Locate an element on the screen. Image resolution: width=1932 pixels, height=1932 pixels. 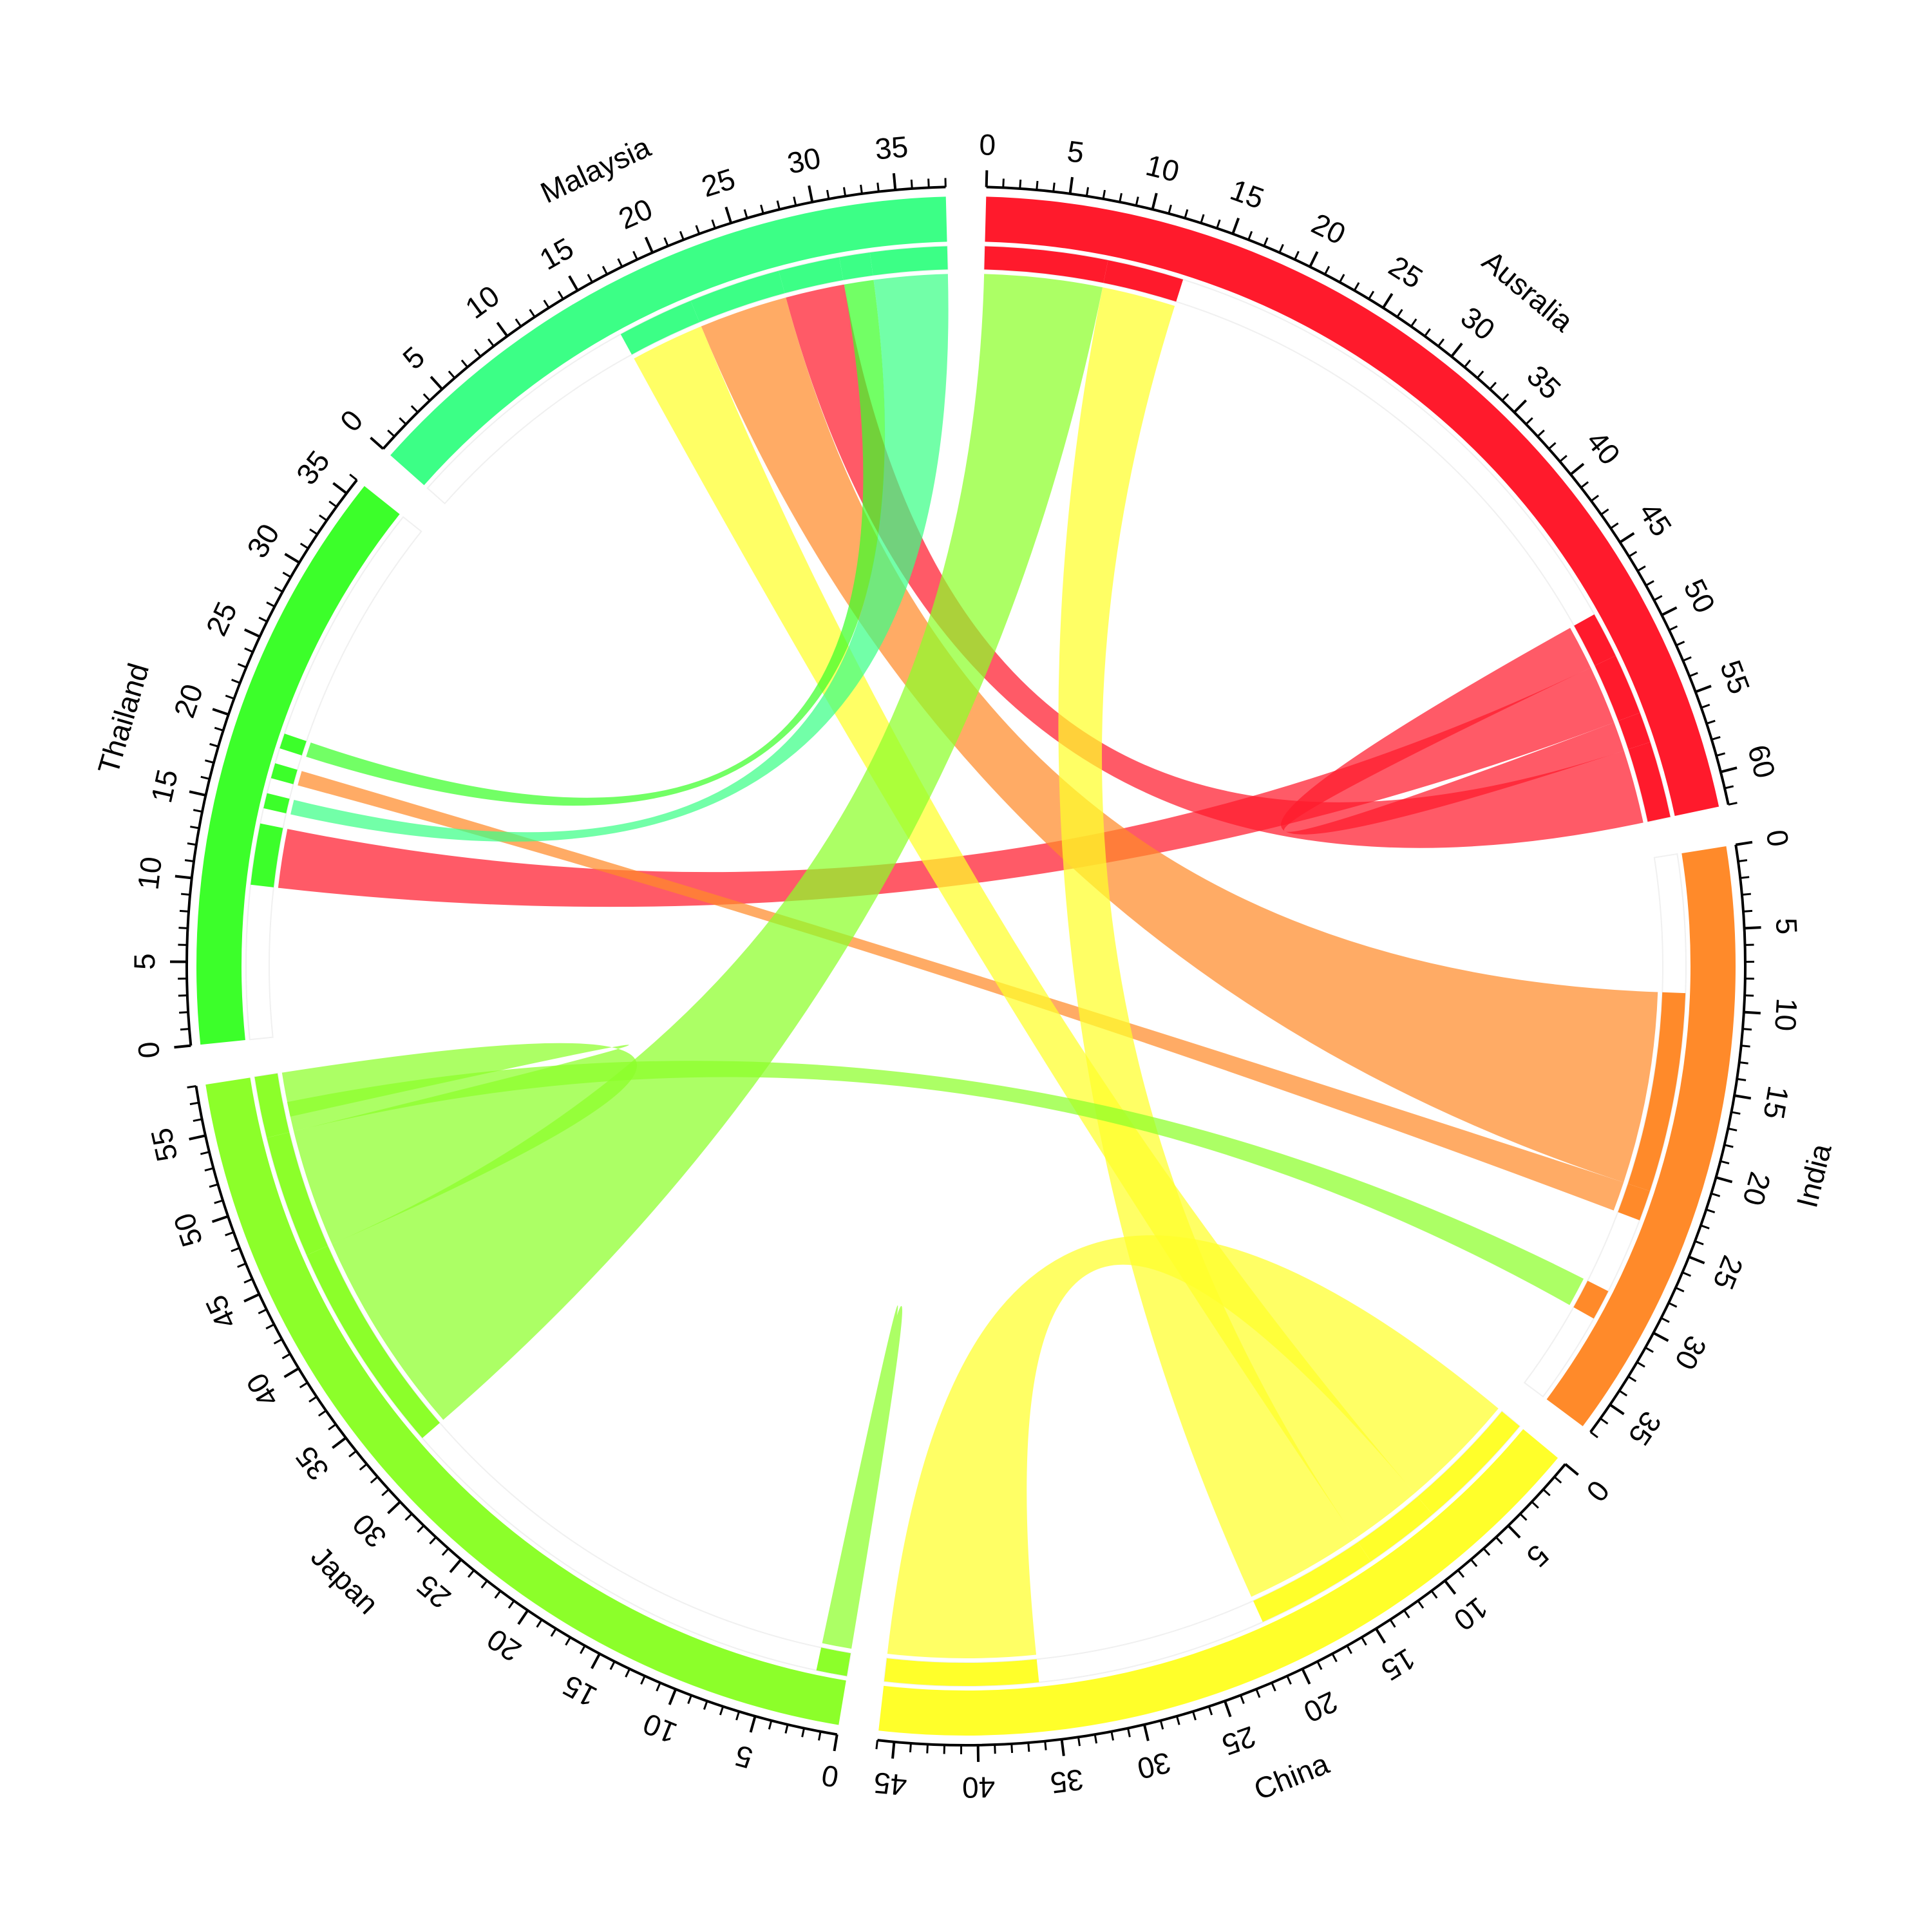
axis-line-japan is located at coordinates (516, 1411).